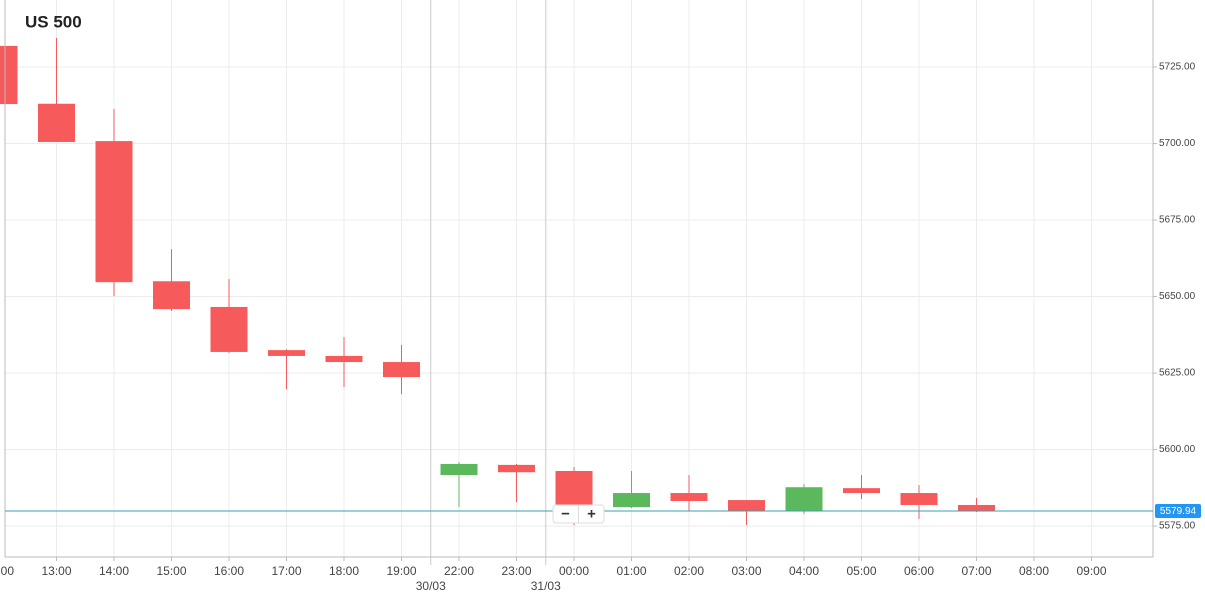 The image size is (1205, 599). Describe the element at coordinates (1177, 220) in the screenshot. I see `y-tick-label: 5675.00` at that location.